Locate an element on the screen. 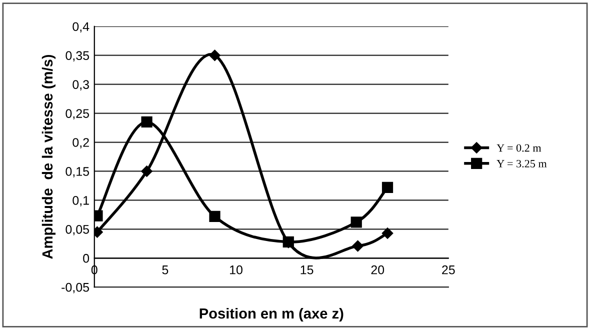 The image size is (590, 330). x-tick-label: 25 is located at coordinates (448, 269).